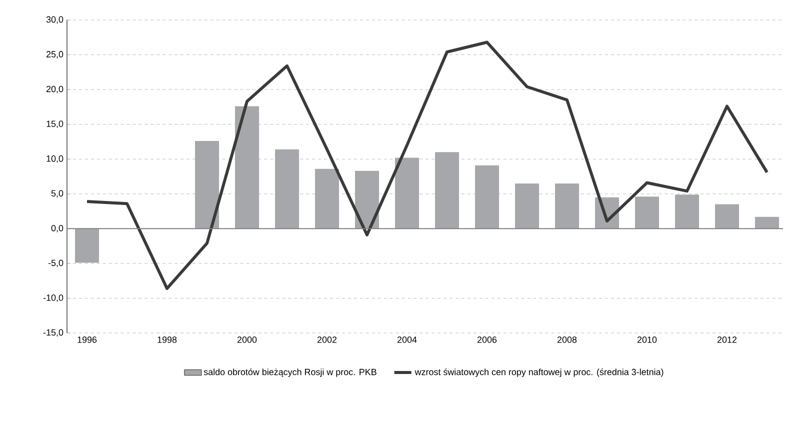  I want to click on y-tick-label: -10,0, so click(53, 298).